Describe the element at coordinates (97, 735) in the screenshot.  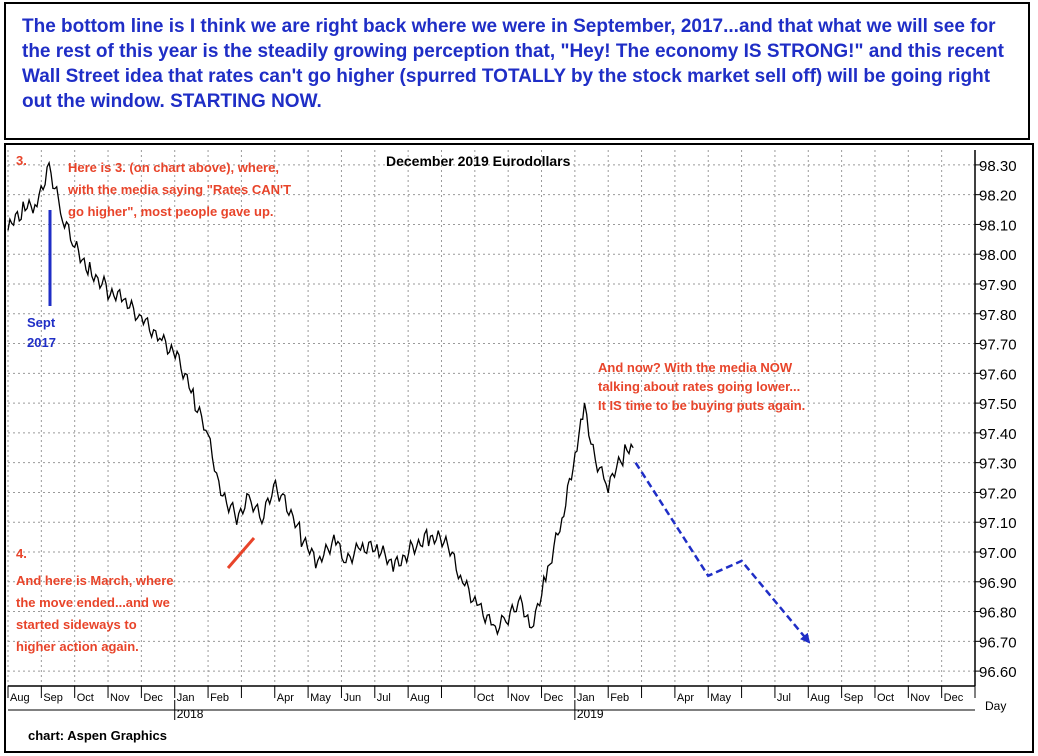
I see `chart-credit: chart: Aspen Graphics` at that location.